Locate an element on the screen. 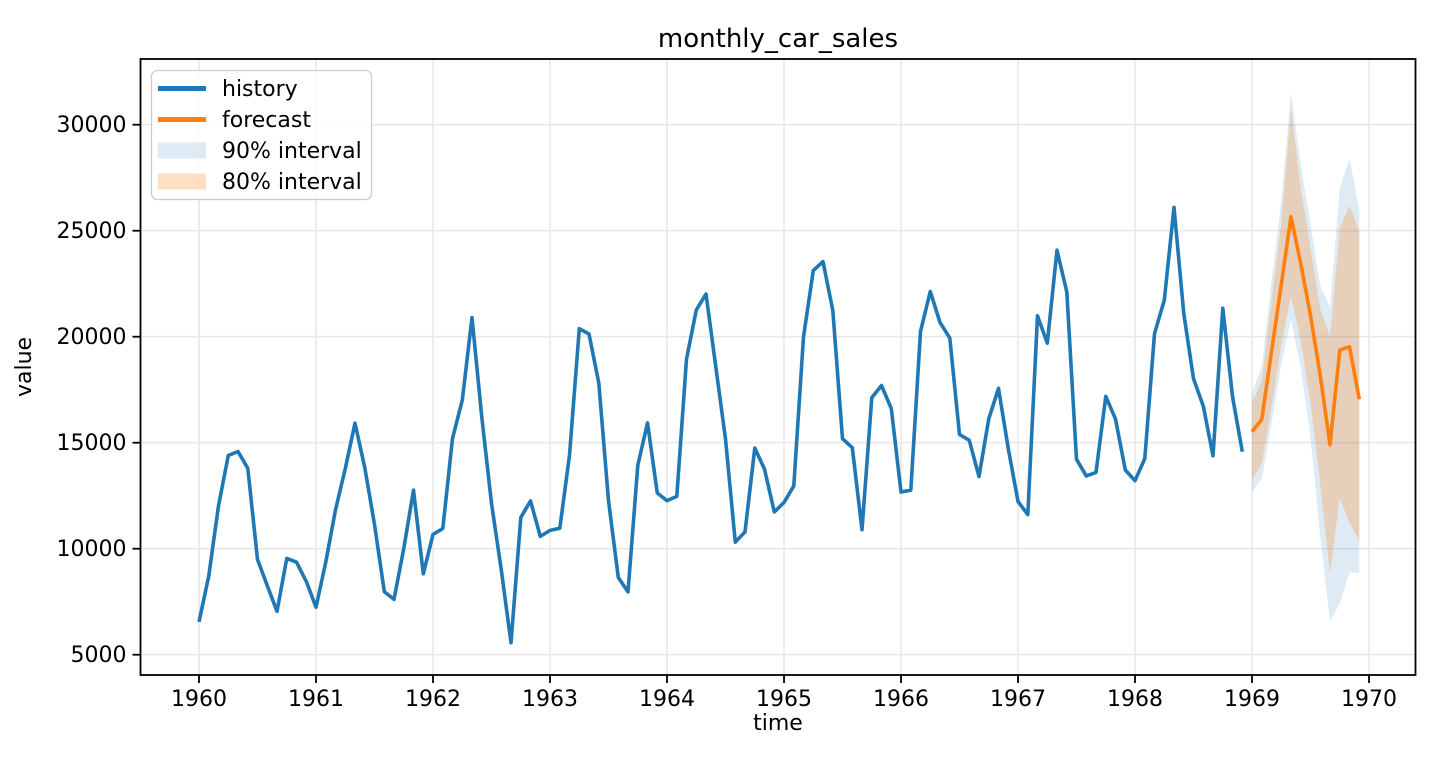 The width and height of the screenshot is (1440, 768). confidence-bands is located at coordinates (1306, 356).